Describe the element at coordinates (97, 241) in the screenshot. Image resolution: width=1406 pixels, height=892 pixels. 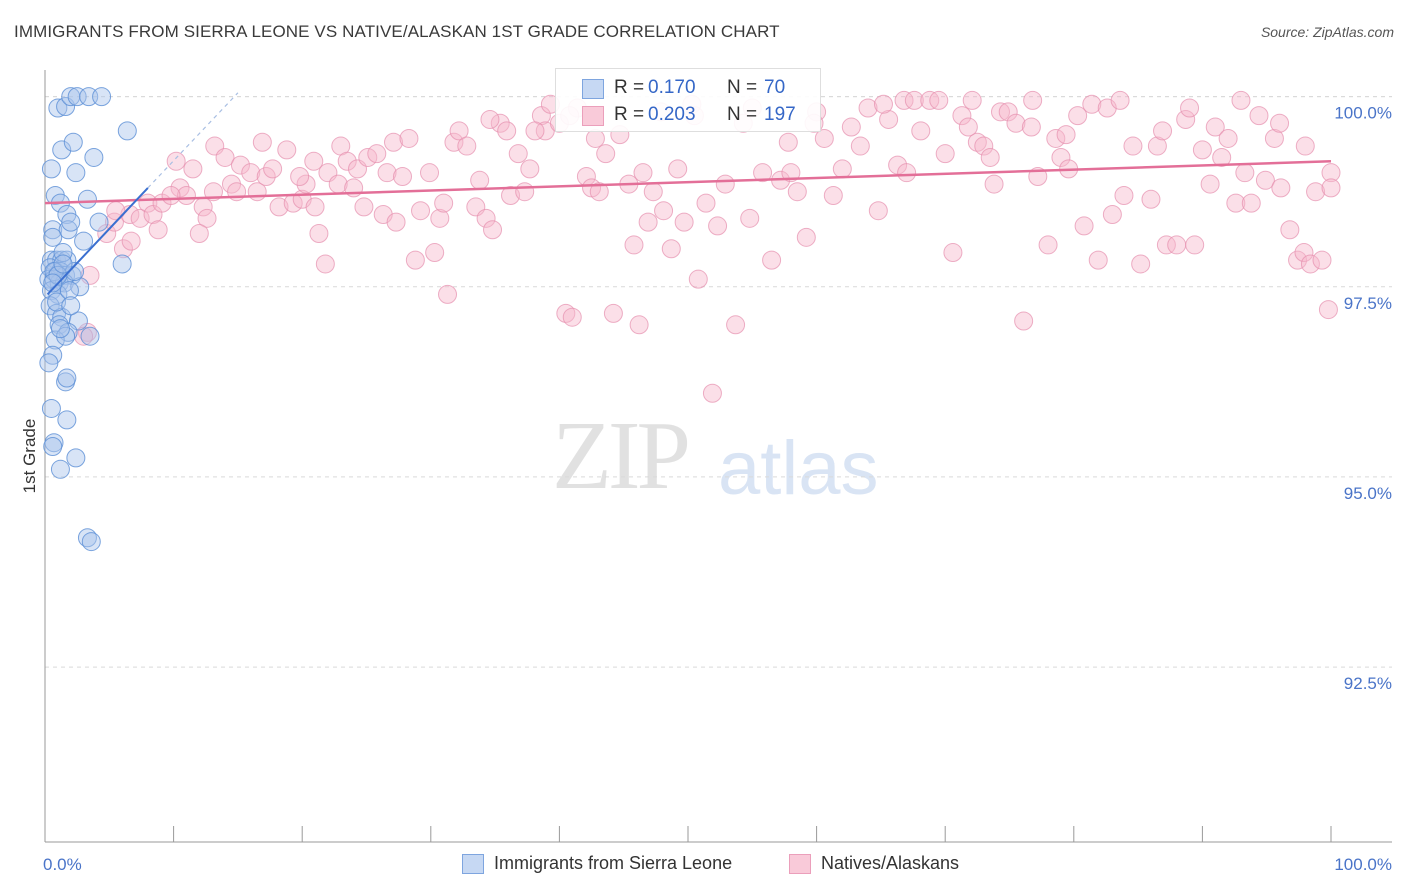
I see `trend-line-sierra-leone` at that location.